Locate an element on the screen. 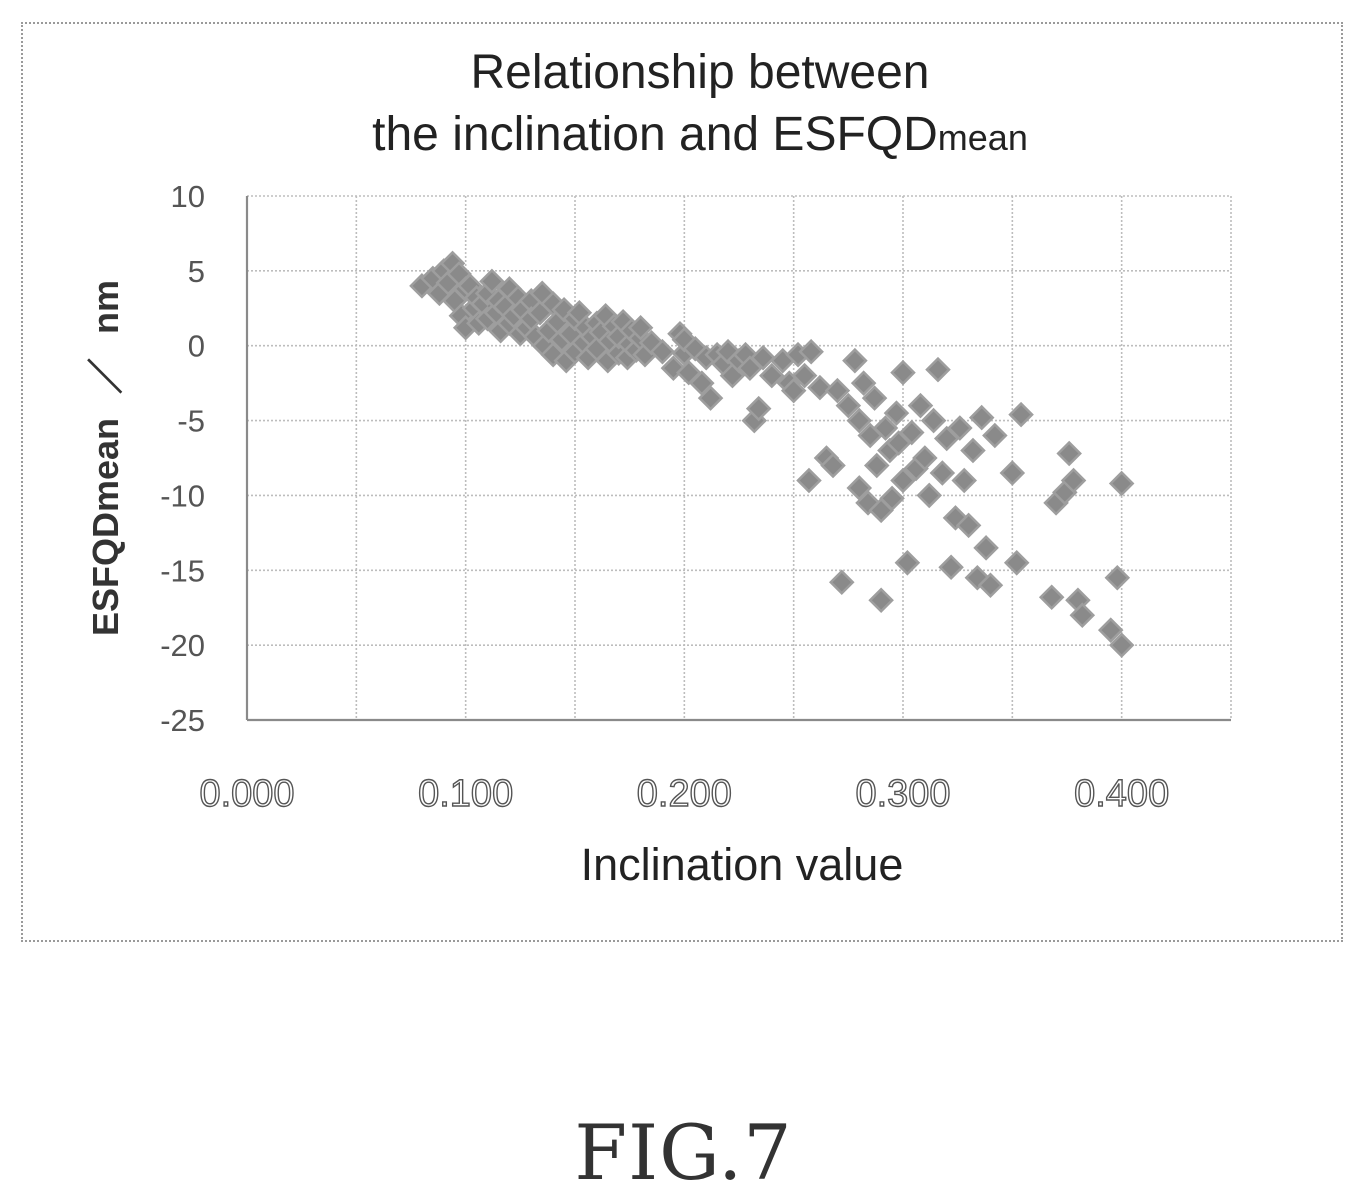 The image size is (1367, 1202). x-tick-label: 0.200 is located at coordinates (684, 794).